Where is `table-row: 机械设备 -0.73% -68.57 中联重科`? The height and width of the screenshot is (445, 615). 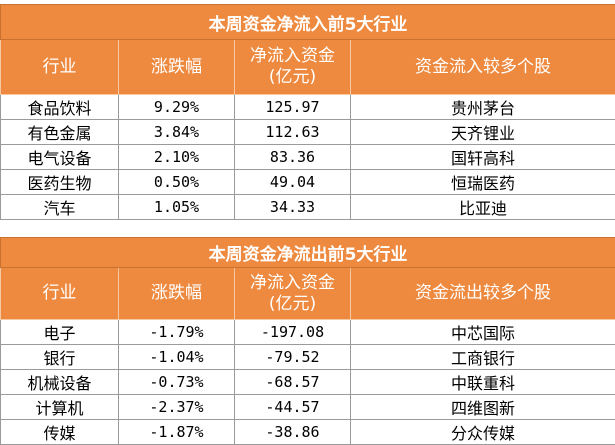
table-row: 机械设备 -0.73% -68.57 中联重科 is located at coordinates (308, 382).